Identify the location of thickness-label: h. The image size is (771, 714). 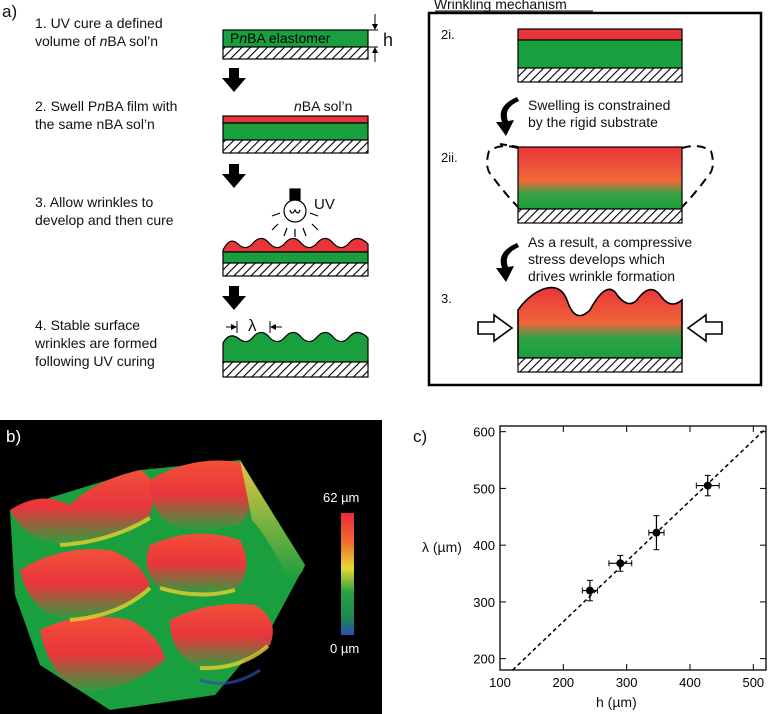
(388, 40).